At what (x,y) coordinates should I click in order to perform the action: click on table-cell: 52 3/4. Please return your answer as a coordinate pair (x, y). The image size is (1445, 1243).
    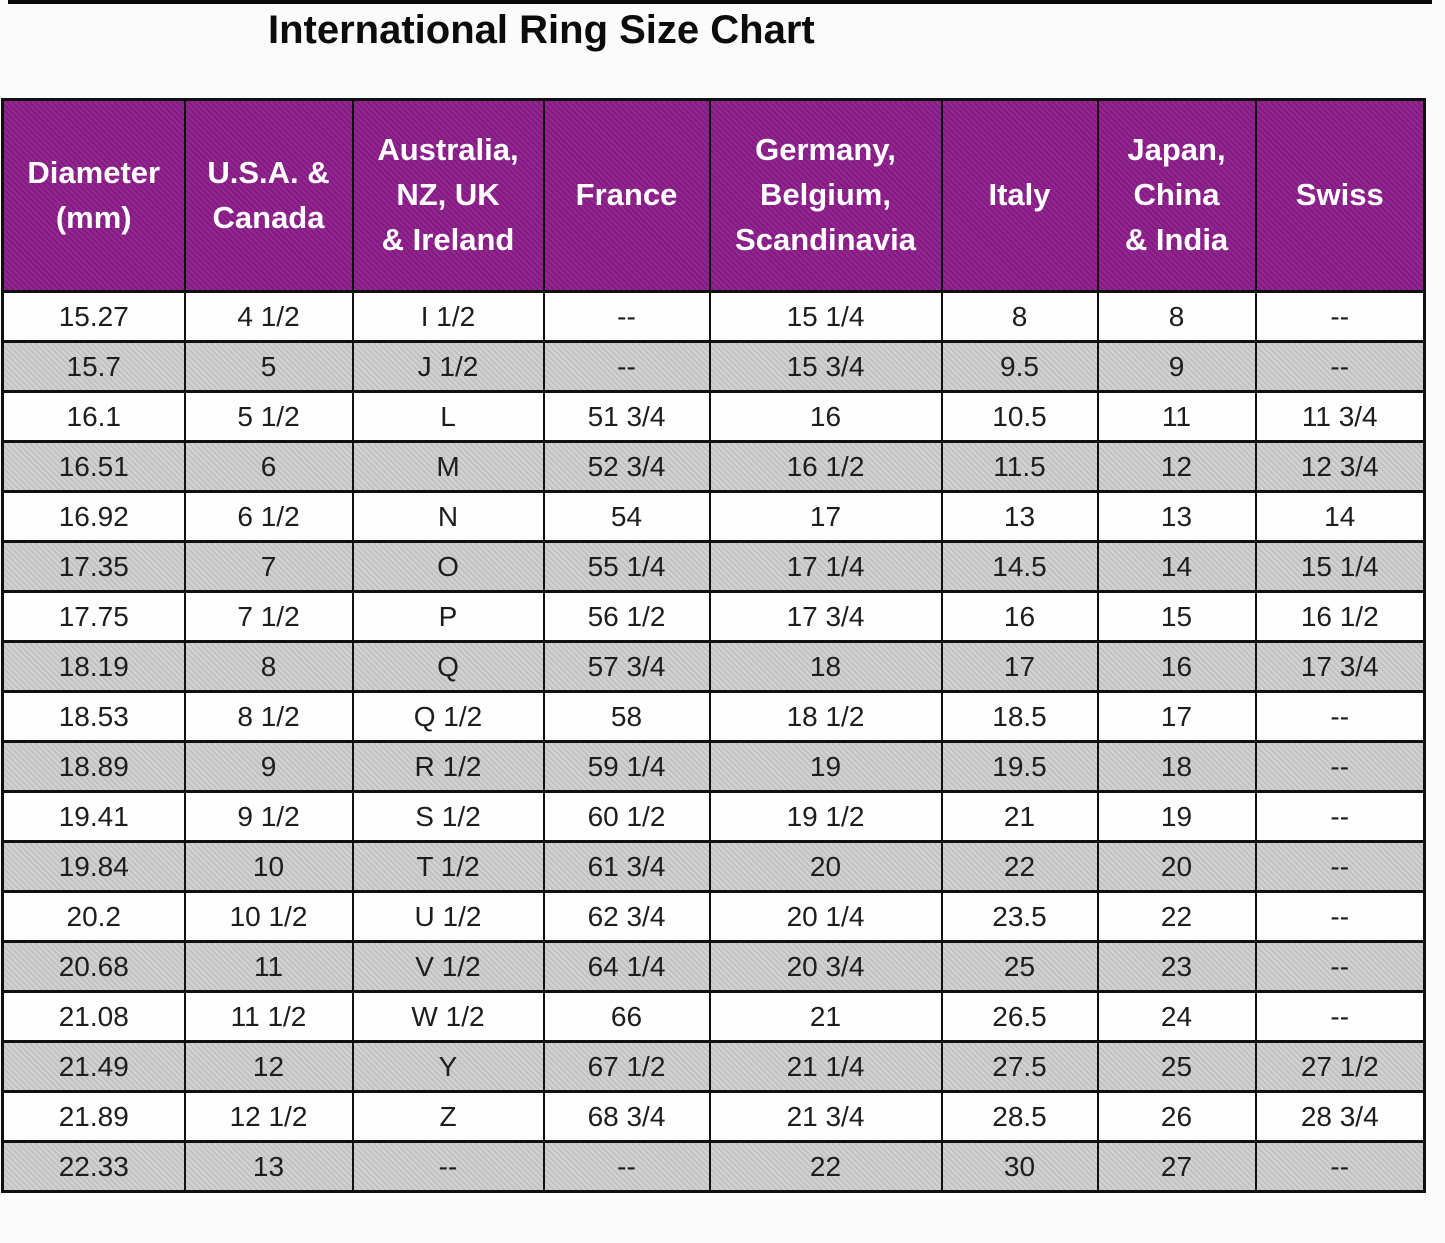
    Looking at the image, I should click on (626, 466).